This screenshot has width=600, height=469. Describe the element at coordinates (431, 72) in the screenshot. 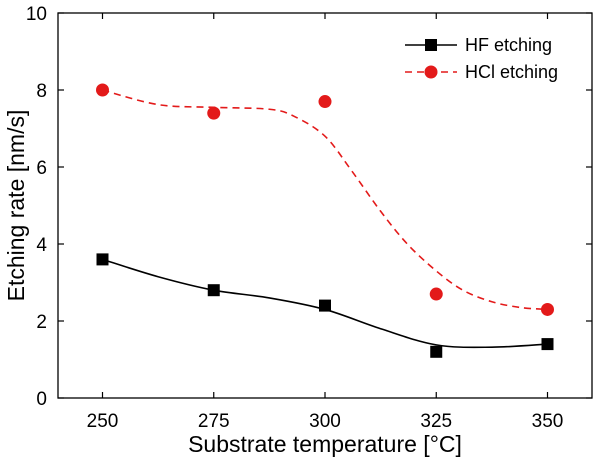

I see `legend-marker-hcl-etching` at that location.